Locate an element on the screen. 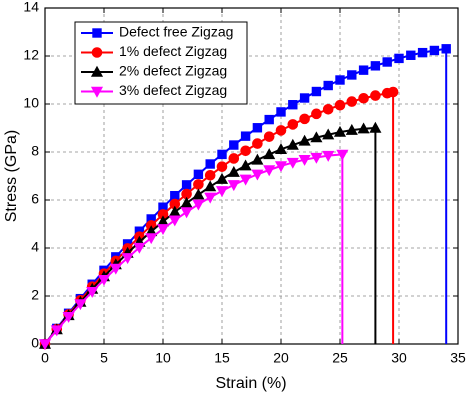 This screenshot has width=474, height=396. legend-box is located at coordinates (161, 63).